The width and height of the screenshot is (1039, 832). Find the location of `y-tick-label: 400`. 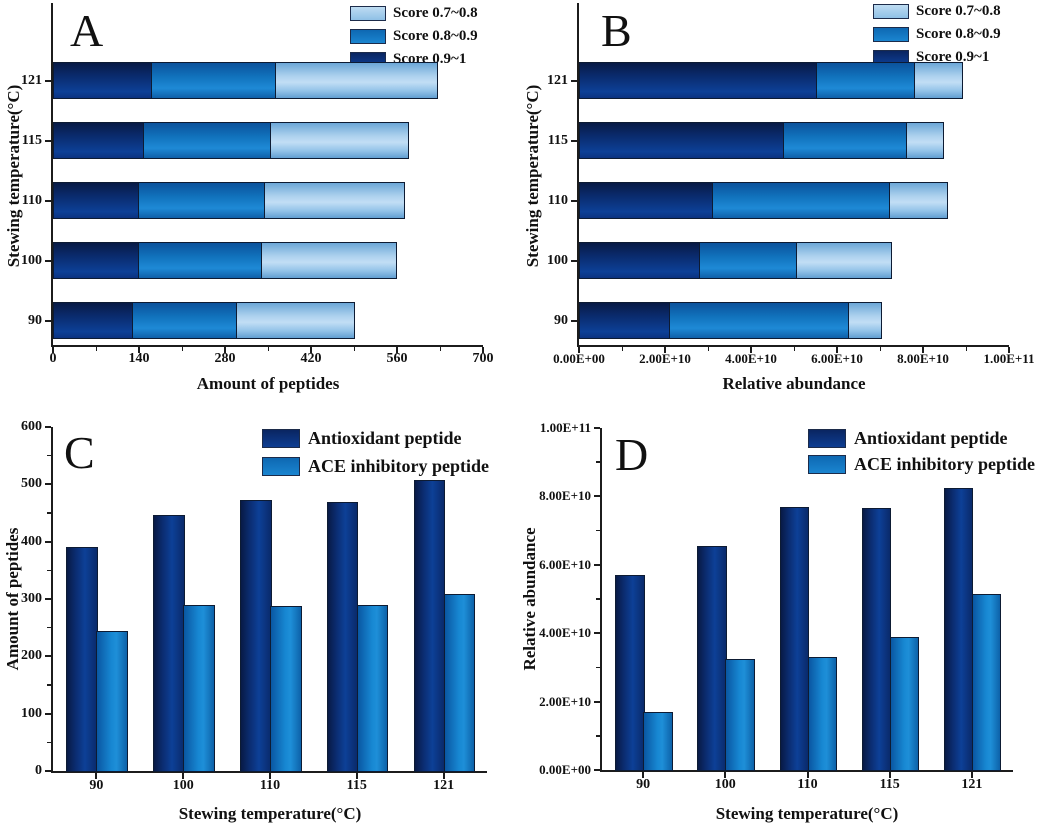

y-tick-label: 400 is located at coordinates (31, 541).